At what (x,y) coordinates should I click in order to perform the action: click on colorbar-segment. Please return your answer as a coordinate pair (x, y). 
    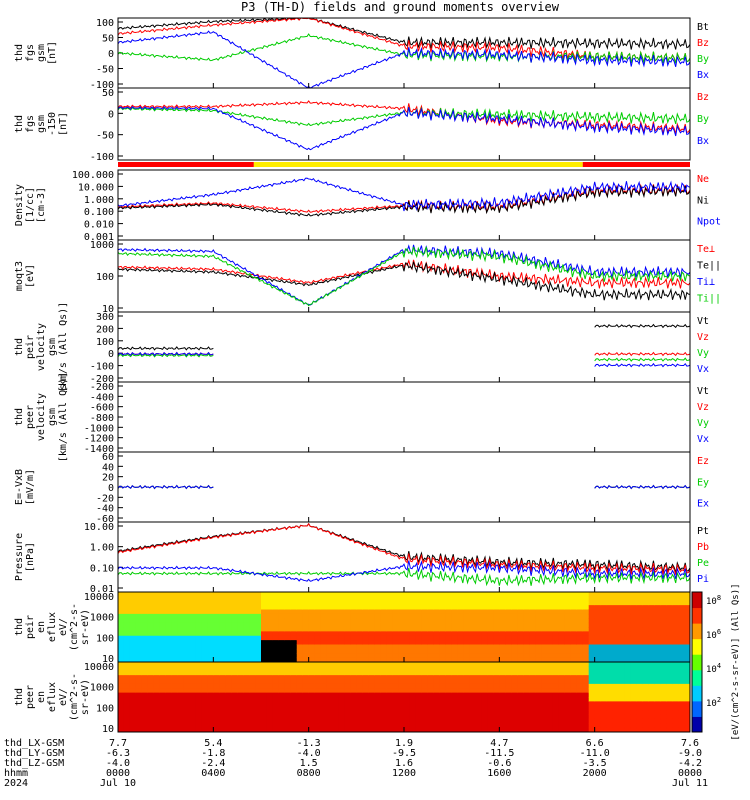
    Looking at the image, I should click on (697, 615).